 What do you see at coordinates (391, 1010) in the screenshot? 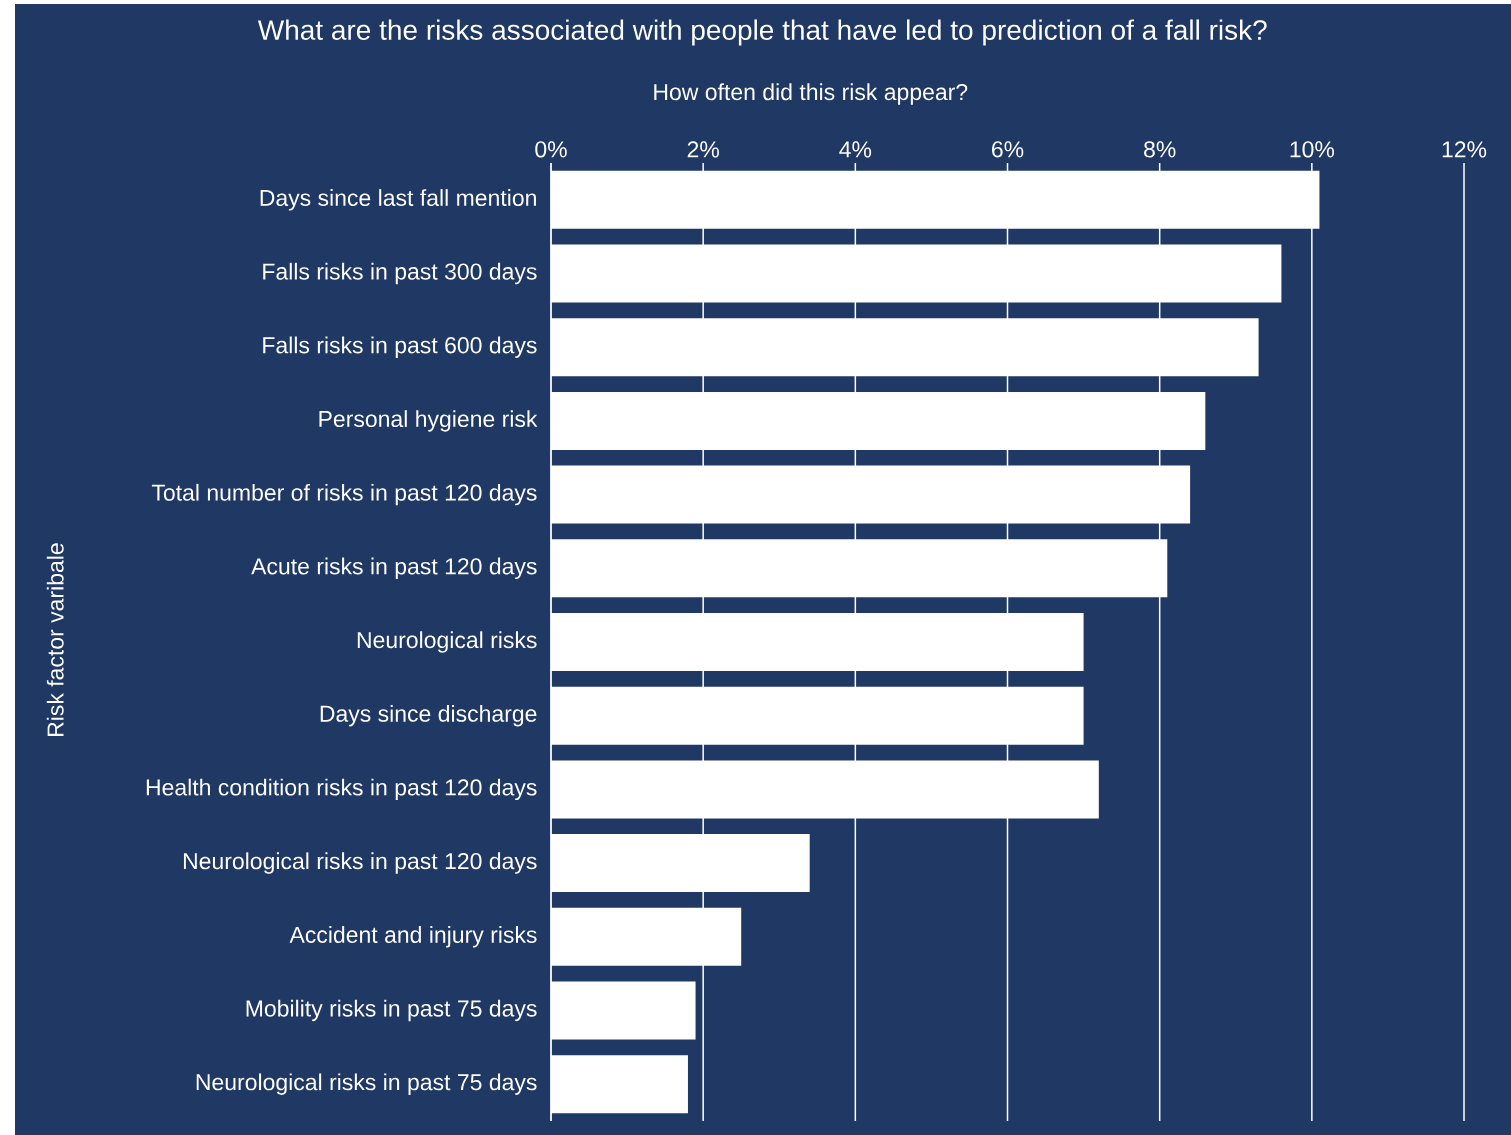
I see `y-tick-label: Mobility risks in past 75 days` at bounding box center [391, 1010].